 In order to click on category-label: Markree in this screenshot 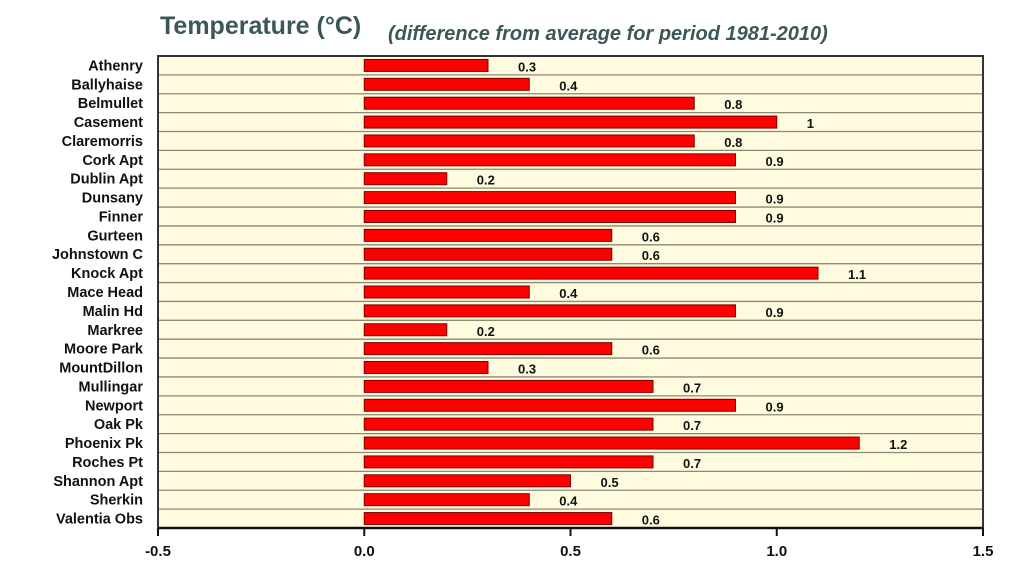, I will do `click(115, 331)`.